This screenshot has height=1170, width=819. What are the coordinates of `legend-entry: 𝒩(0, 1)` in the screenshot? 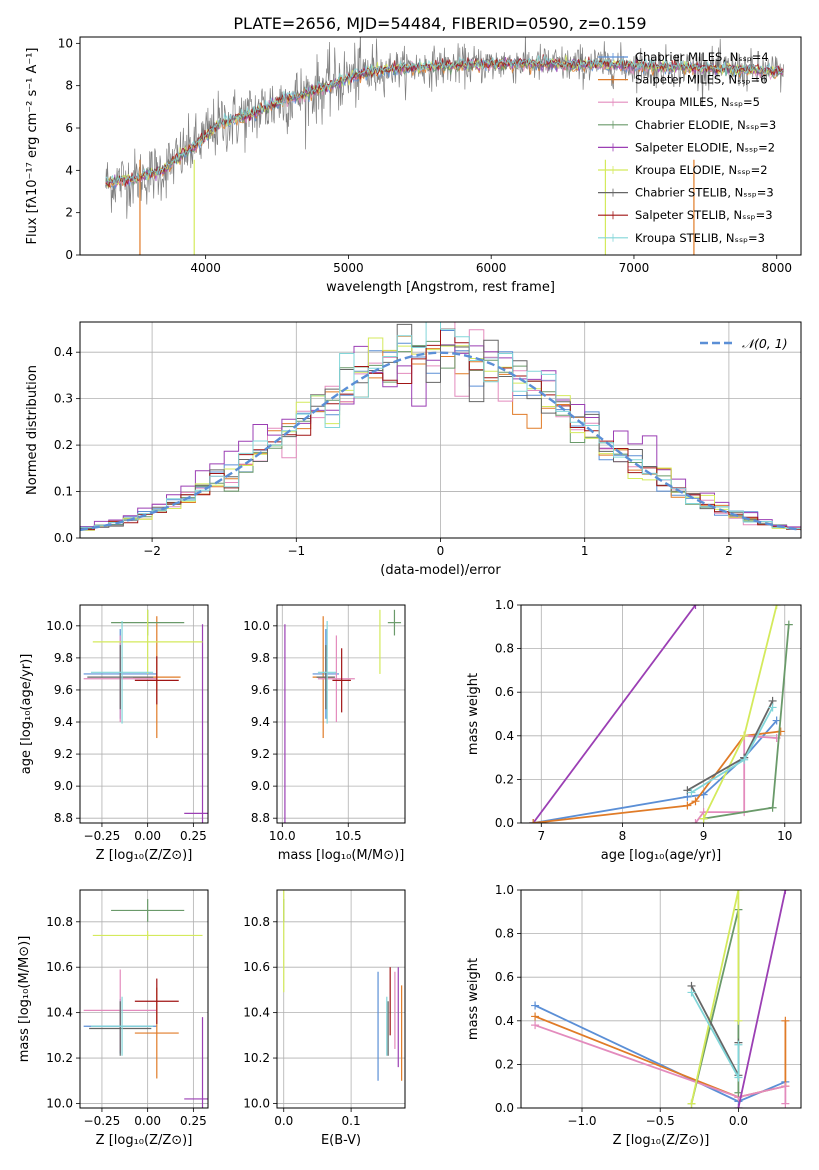 It's located at (765, 343).